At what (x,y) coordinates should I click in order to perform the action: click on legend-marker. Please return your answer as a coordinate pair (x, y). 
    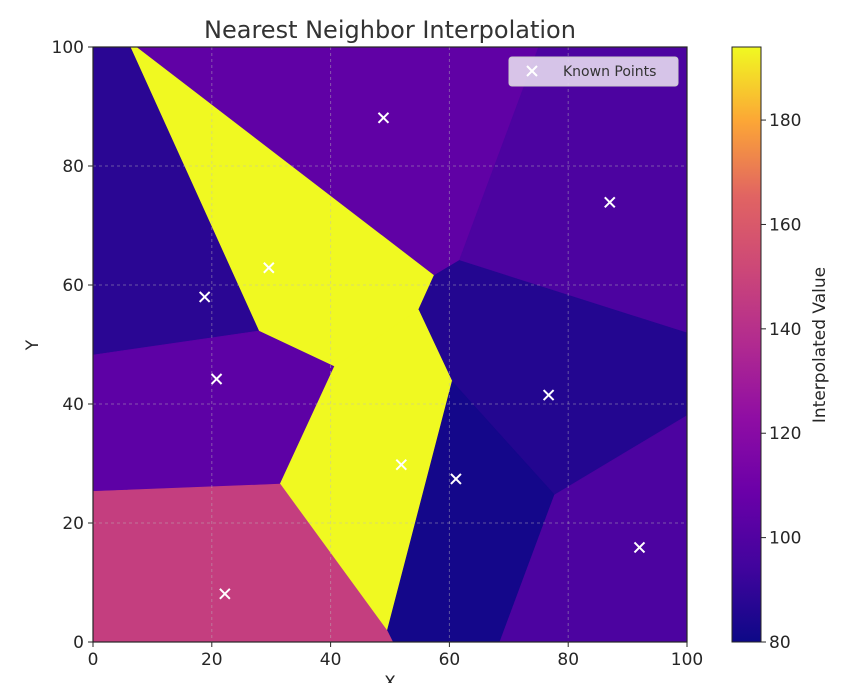
    Looking at the image, I should click on (532, 71).